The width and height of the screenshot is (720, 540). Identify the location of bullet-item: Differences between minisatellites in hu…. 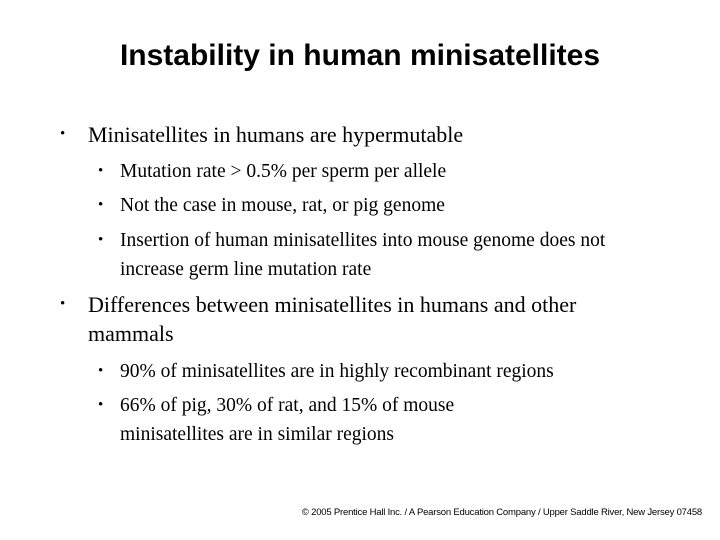
(332, 319).